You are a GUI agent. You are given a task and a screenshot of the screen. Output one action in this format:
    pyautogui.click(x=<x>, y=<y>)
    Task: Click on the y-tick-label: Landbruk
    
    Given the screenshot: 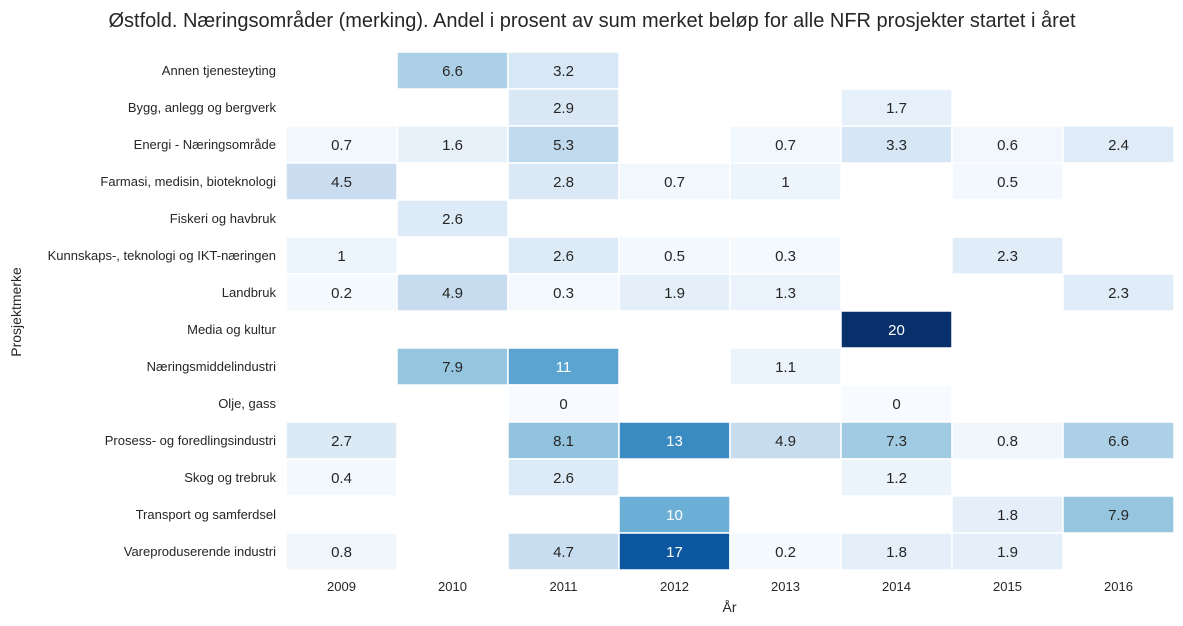 What is the action you would take?
    pyautogui.click(x=249, y=292)
    